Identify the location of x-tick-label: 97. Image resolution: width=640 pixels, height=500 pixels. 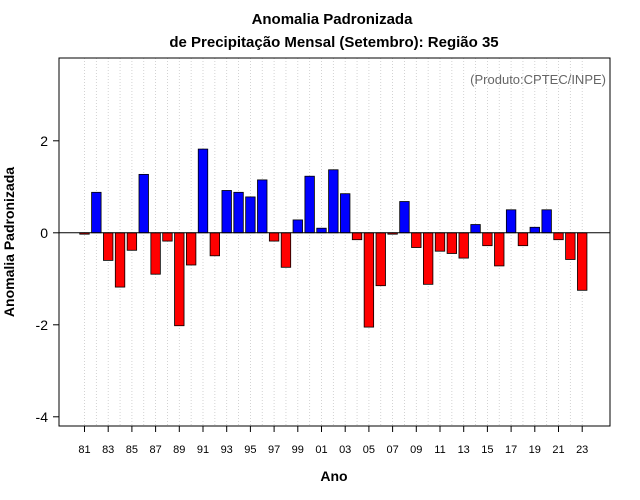
(274, 450).